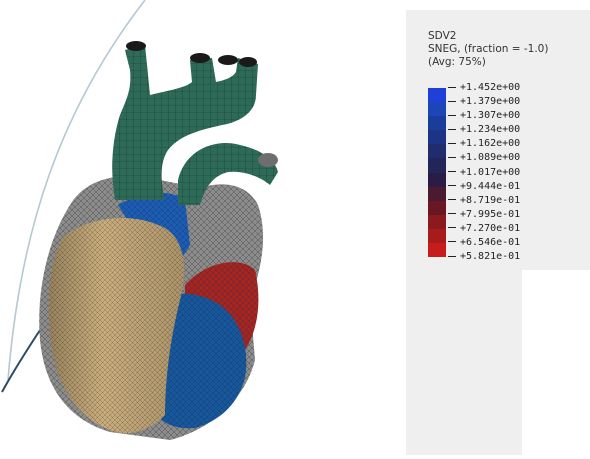  I want to click on legend-tick: +1.234e+00, so click(508, 130).